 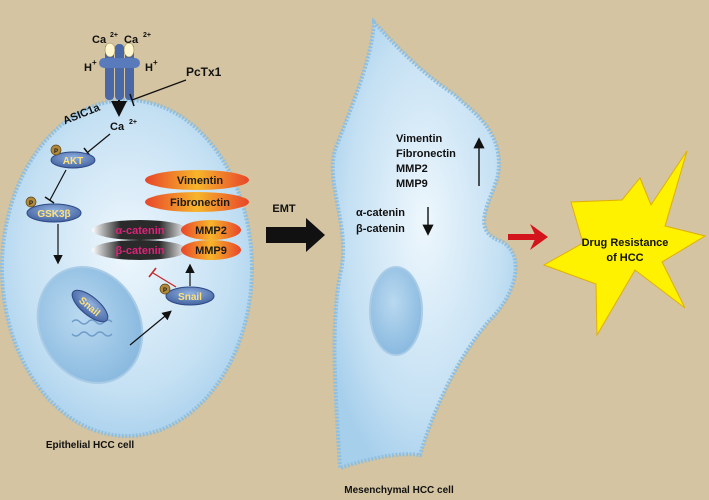 I want to click on akt-label: AKT, so click(x=73, y=161).